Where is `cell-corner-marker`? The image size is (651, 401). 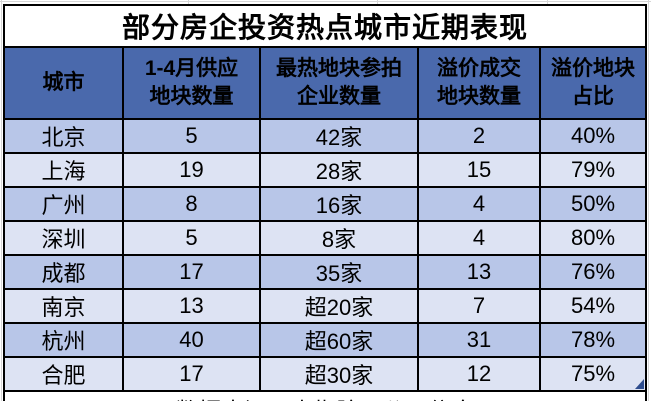
cell-corner-marker is located at coordinates (640, 384).